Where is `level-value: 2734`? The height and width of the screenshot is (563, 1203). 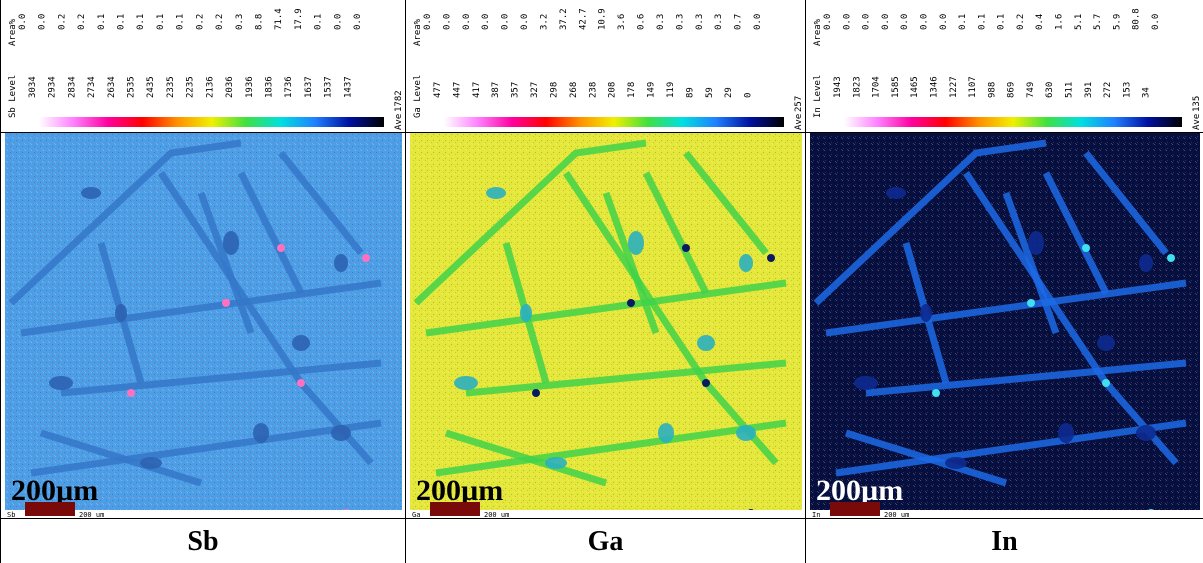 level-value: 2734 is located at coordinates (92, 87).